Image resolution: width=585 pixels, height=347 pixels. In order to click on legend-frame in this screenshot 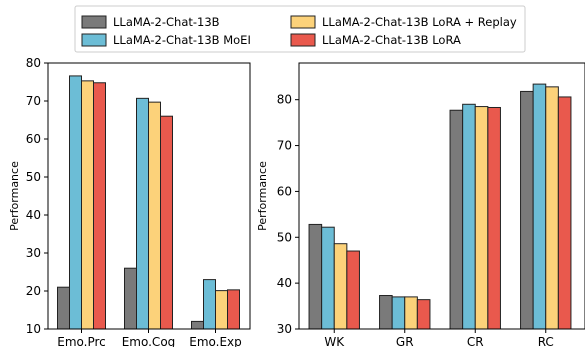, I will do `click(300, 29)`.